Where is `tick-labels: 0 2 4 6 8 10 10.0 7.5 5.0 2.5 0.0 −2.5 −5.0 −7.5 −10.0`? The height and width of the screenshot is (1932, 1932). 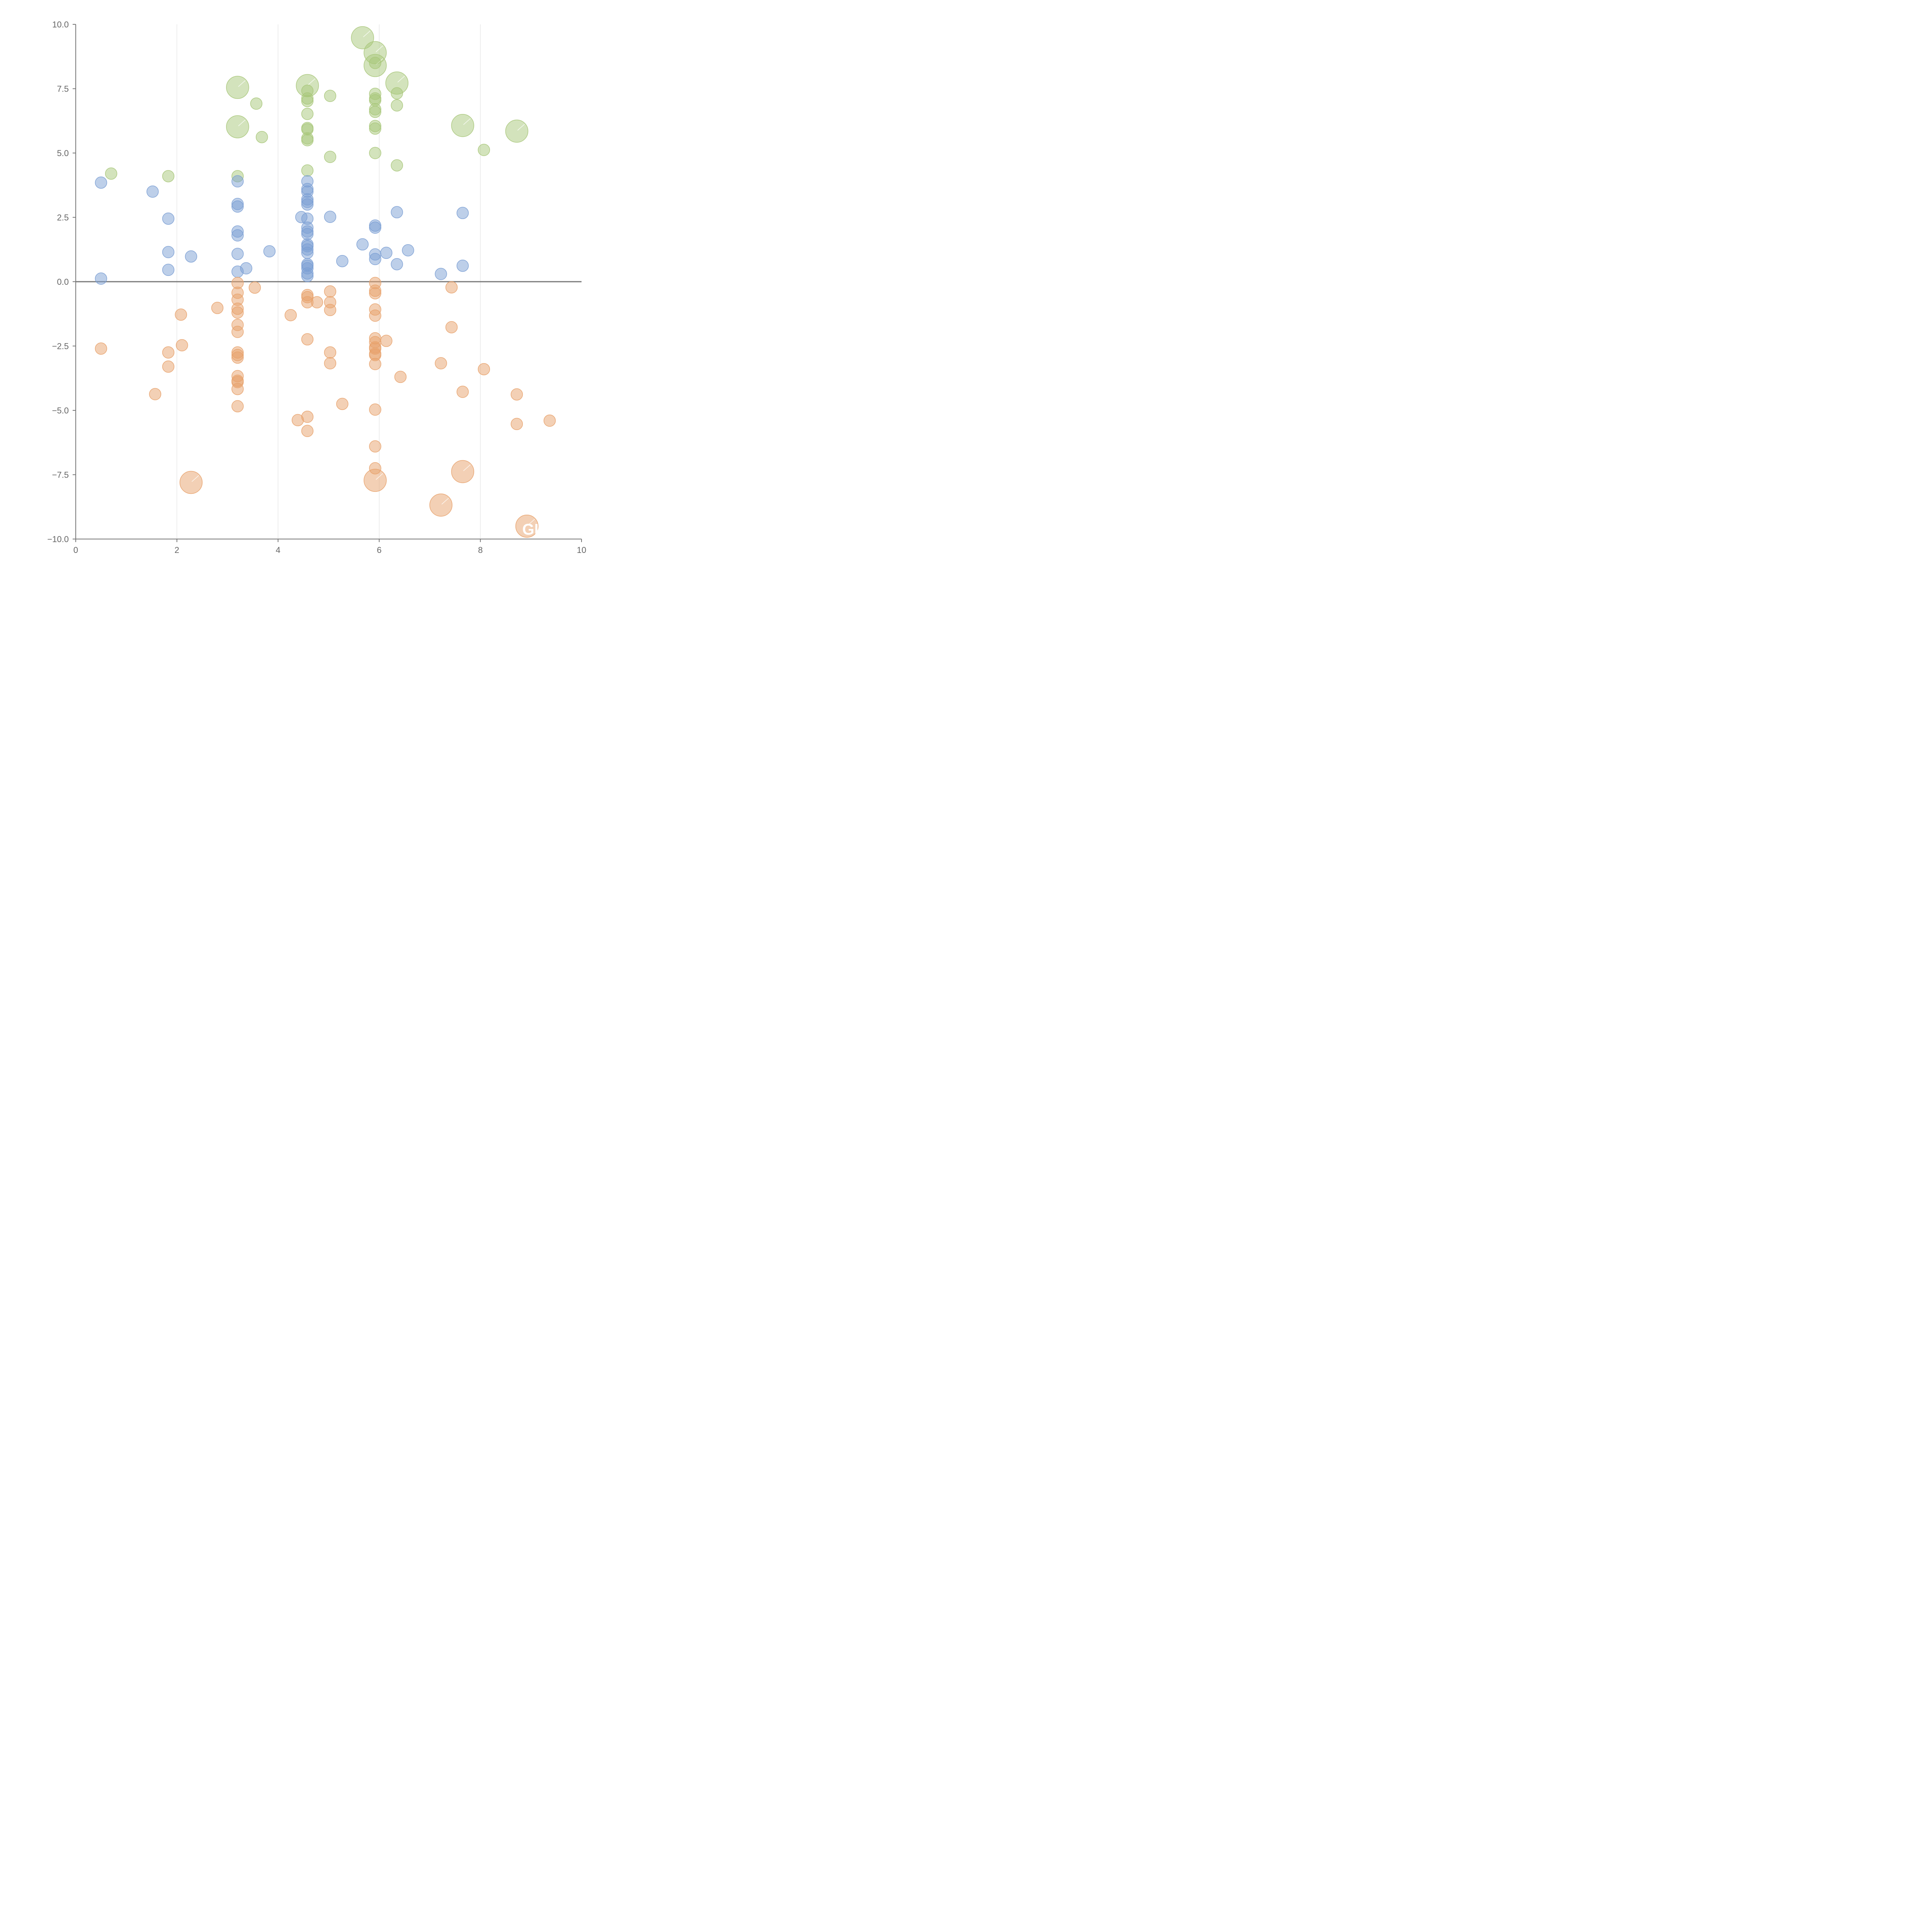
tick-labels: 0 2 4 6 8 10 10.0 7.5 5.0 2.5 0.0 −2.5 −5.0 −7.5 −10.0 is located at coordinates (316, 287).